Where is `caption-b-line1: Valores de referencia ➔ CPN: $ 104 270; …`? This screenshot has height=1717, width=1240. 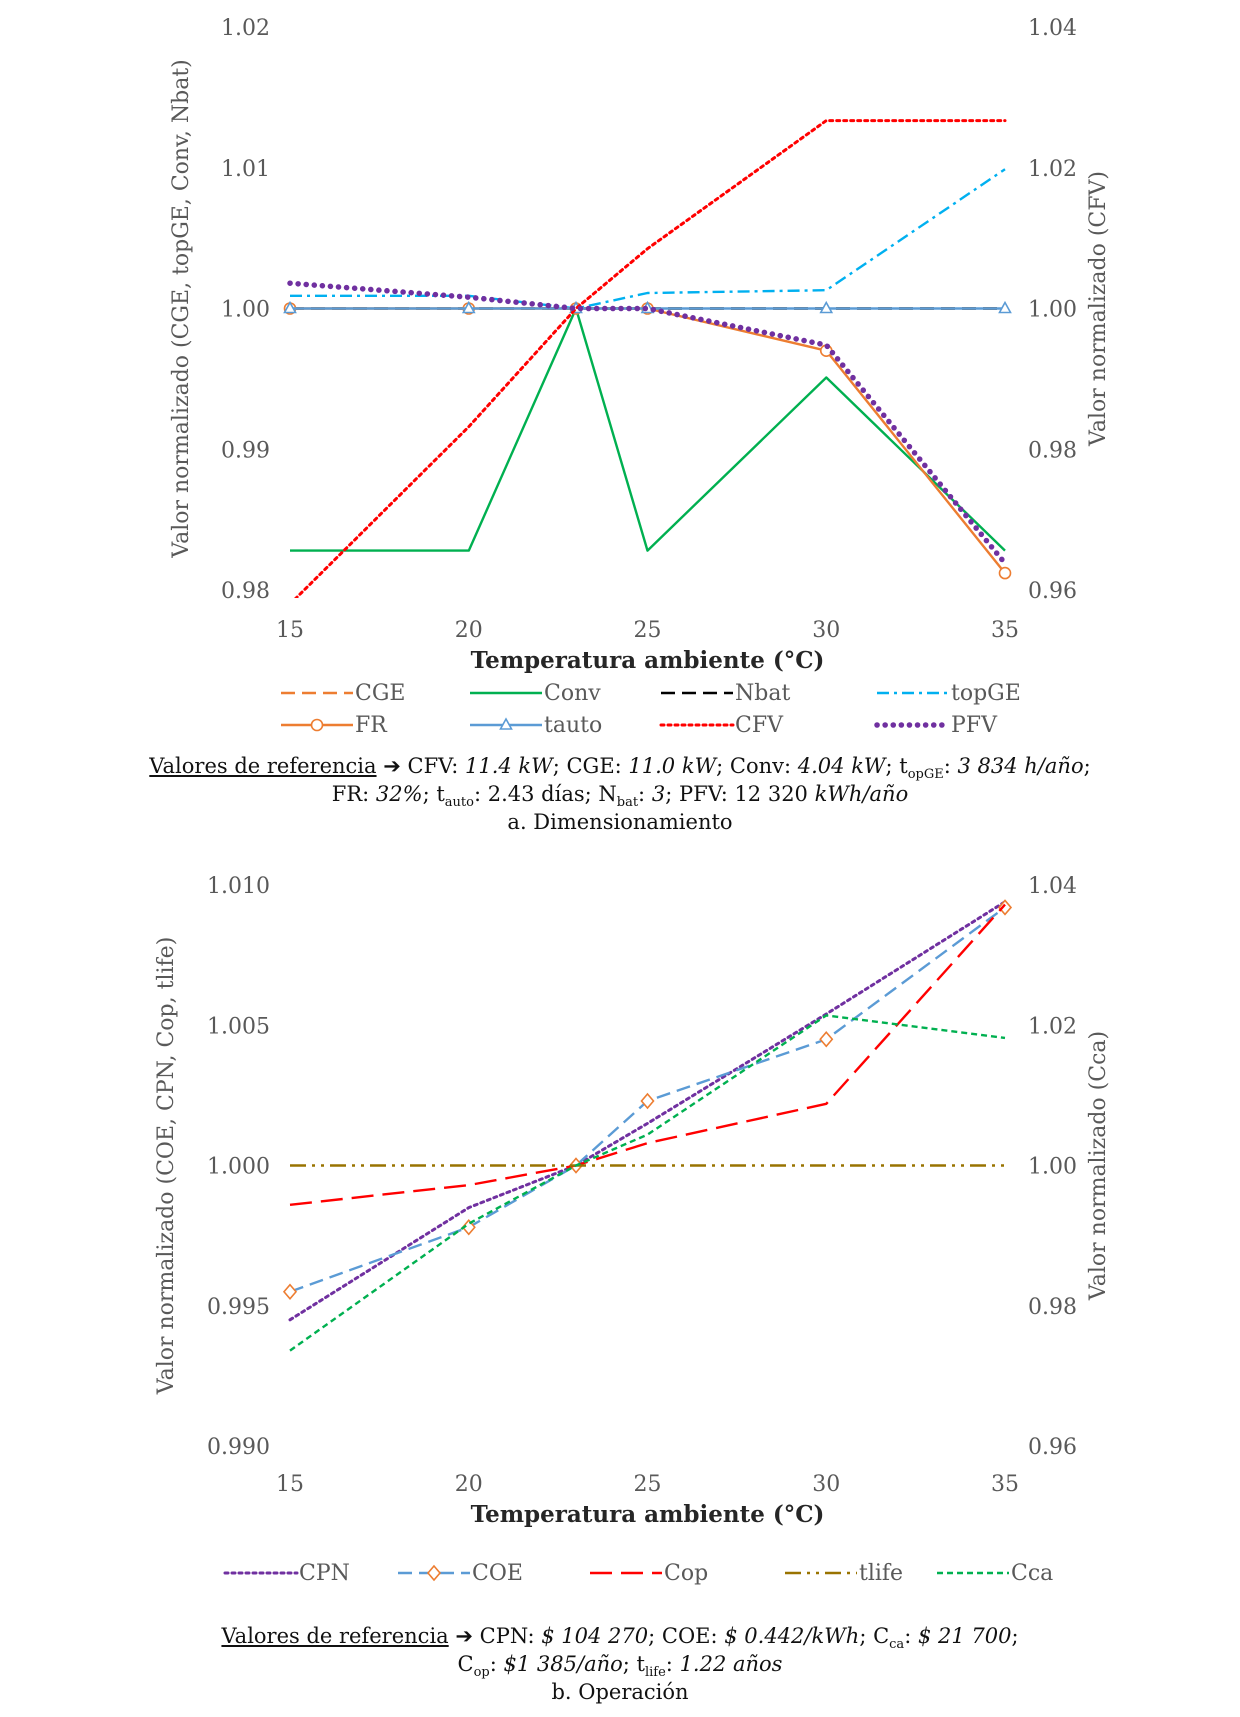
caption-b-line1: Valores de referencia ➔ CPN: $ 104 270; … is located at coordinates (620, 1640).